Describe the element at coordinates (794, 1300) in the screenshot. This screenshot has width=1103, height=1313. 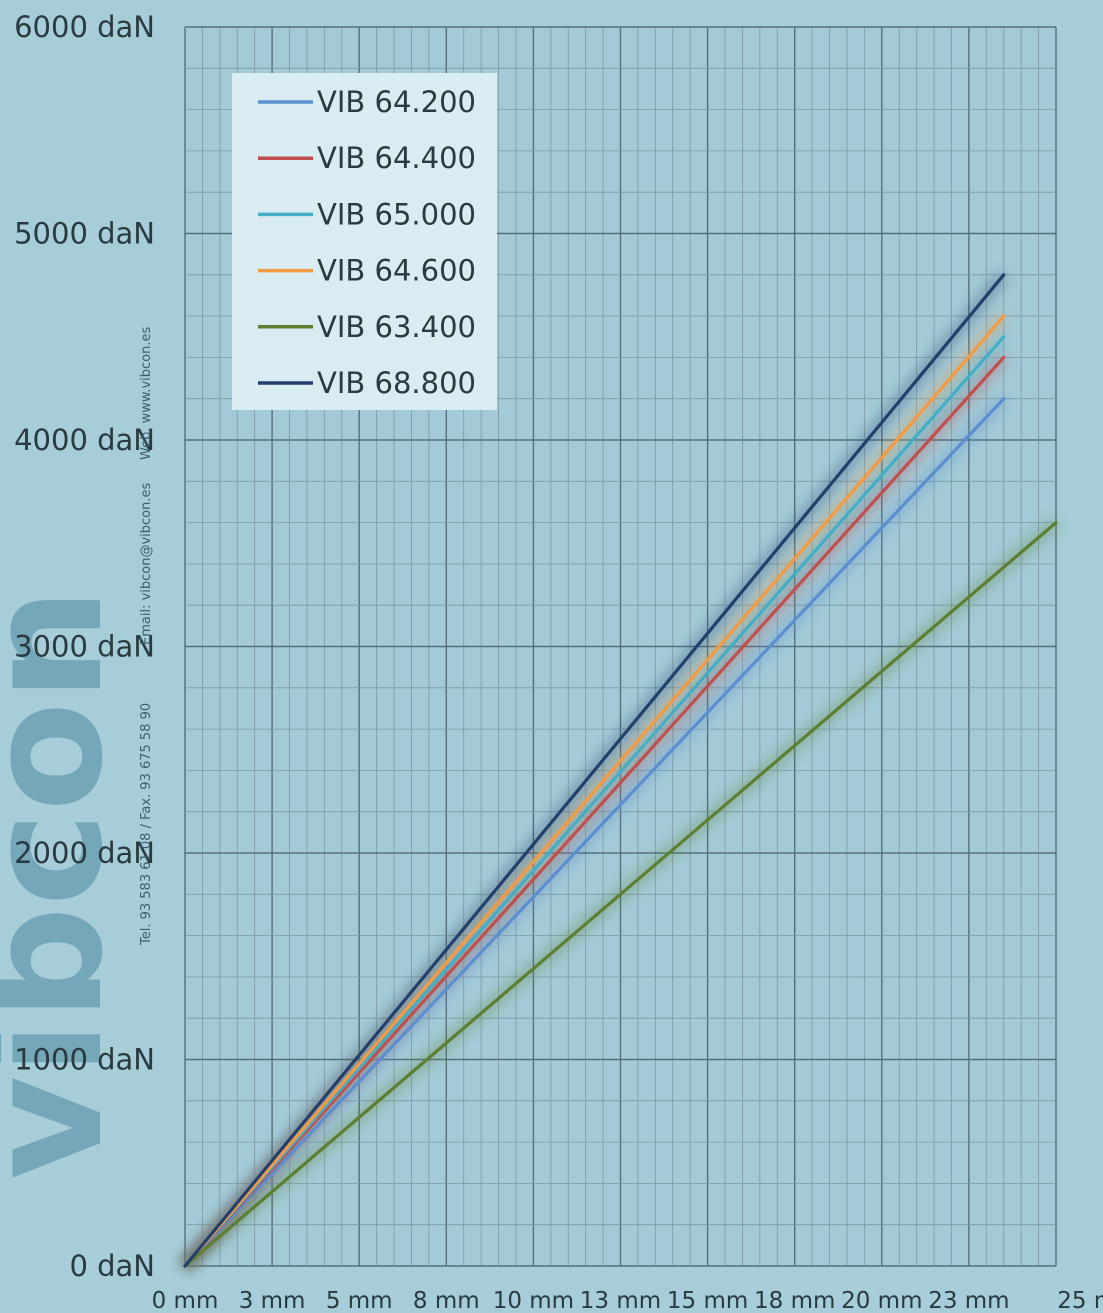
I see `x-tick-label: 18 mm` at that location.